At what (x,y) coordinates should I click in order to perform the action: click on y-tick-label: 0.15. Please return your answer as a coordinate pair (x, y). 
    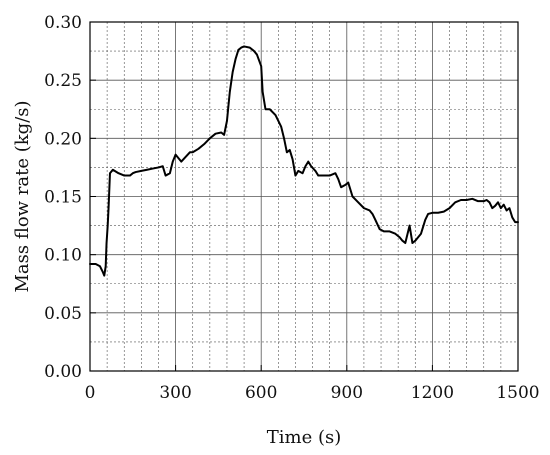
    Looking at the image, I should click on (63, 198).